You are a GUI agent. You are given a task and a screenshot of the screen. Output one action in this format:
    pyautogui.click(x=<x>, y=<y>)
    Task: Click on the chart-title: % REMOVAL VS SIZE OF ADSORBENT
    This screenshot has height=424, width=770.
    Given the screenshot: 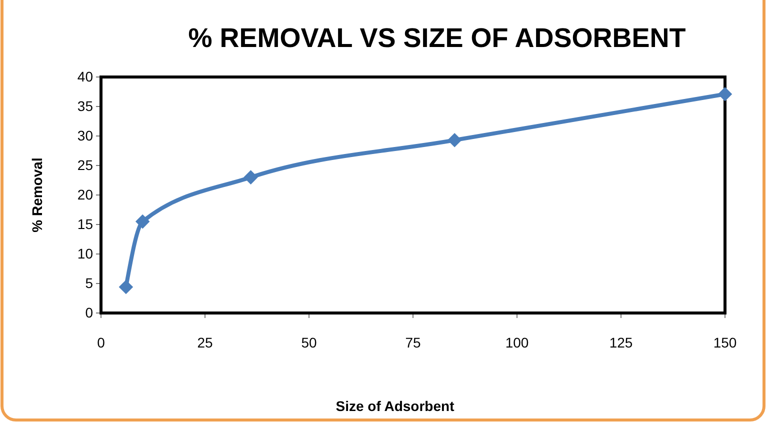 What is the action you would take?
    pyautogui.click(x=437, y=38)
    